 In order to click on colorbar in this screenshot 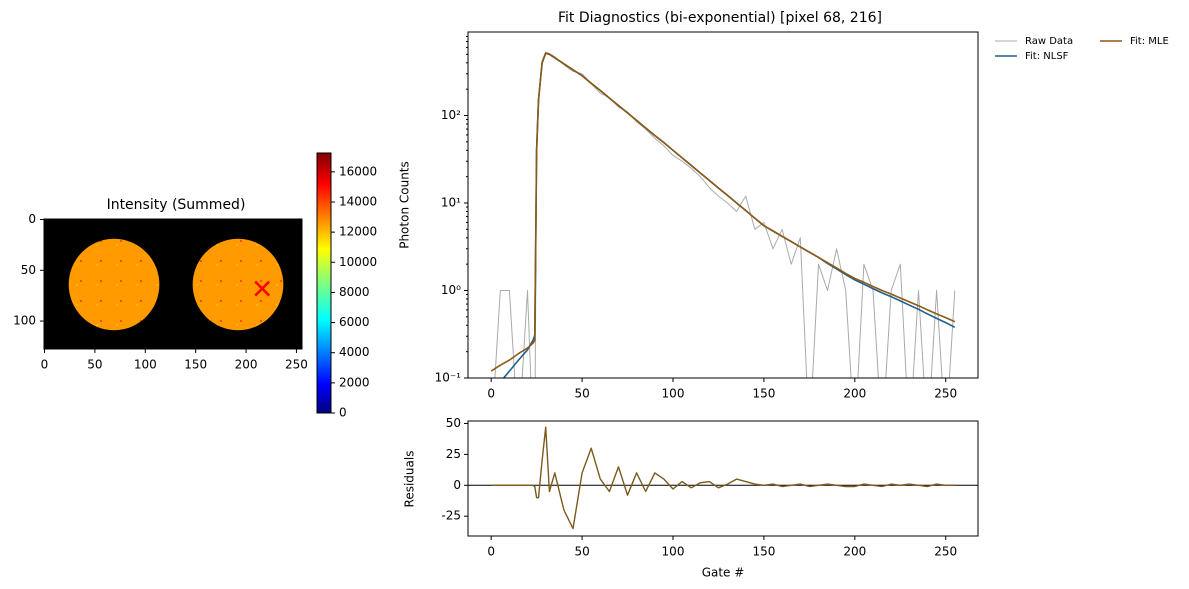, I will do `click(324, 283)`.